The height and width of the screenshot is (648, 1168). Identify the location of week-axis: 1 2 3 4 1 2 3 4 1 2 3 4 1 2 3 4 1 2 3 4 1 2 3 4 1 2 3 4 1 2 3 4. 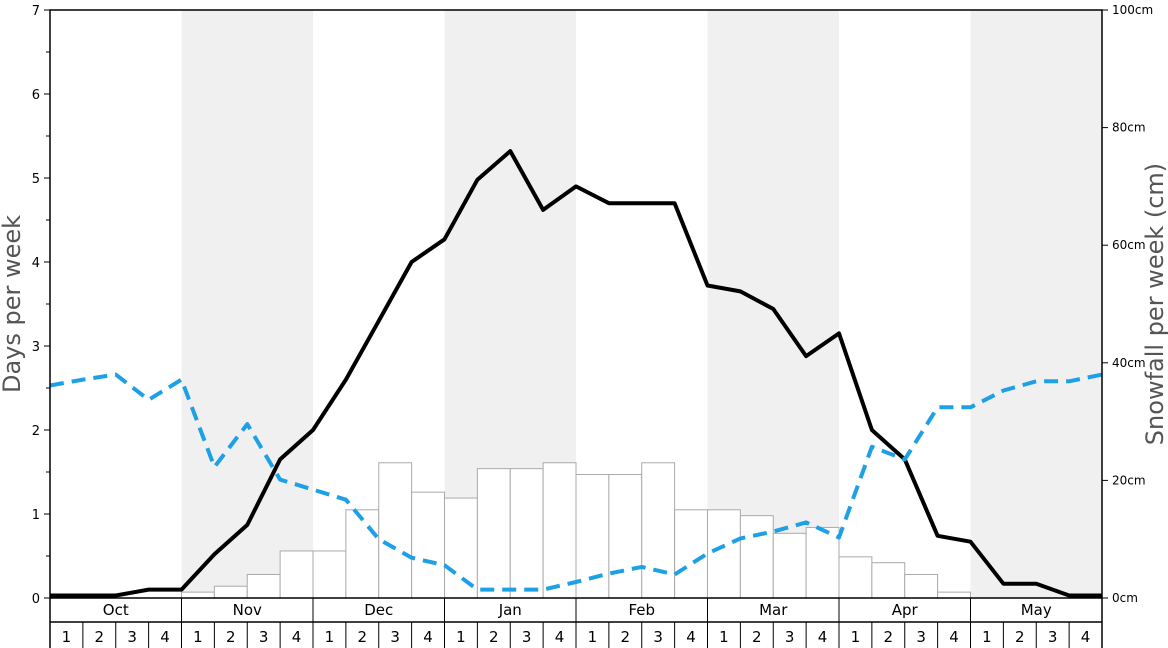
(576, 635).